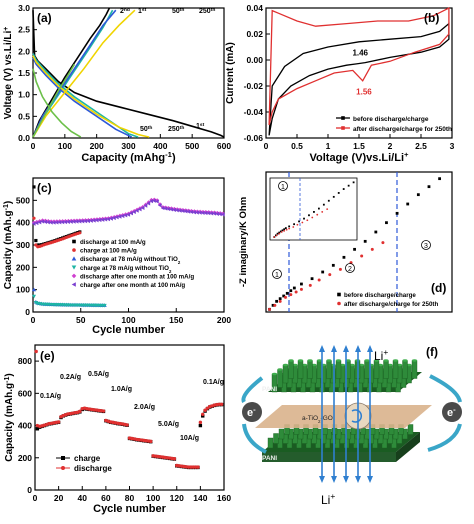 The image size is (474, 524). What do you see at coordinates (351, 426) in the screenshot?
I see `panel-f: a-TiO2-GO PANI PANI Li+ Li+ e-e- (f)` at bounding box center [351, 426].